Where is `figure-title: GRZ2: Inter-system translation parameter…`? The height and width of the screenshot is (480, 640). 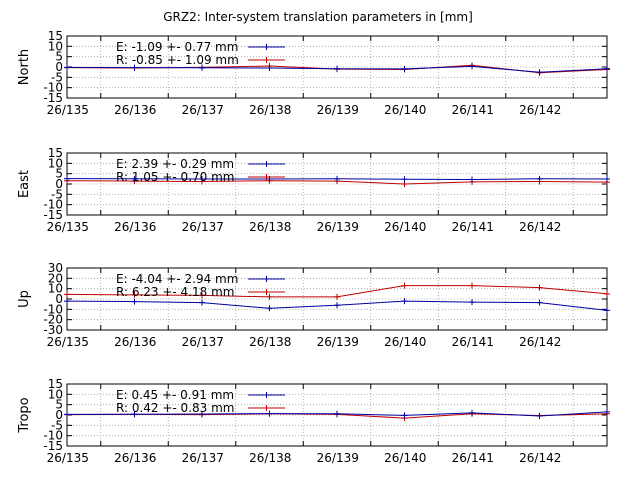
figure-title: GRZ2: Inter-system translation parameter… is located at coordinates (318, 17).